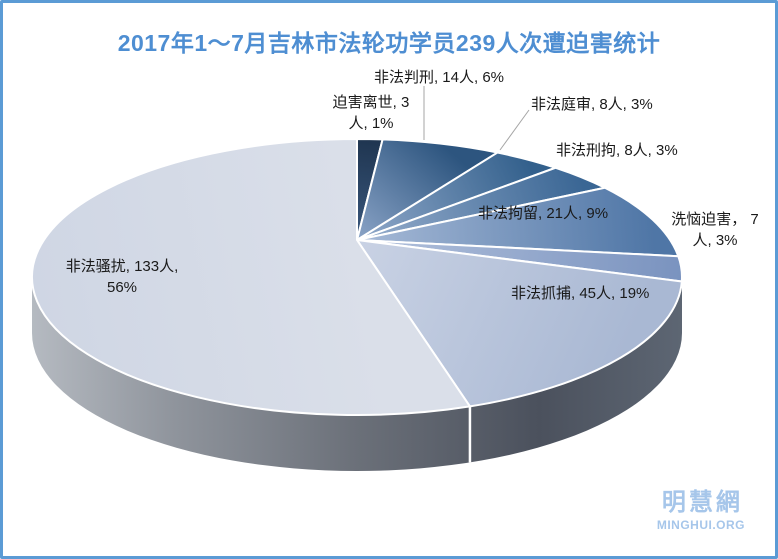  I want to click on minghui-logo: 明慧網 MINGHUI.ORG, so click(701, 507).